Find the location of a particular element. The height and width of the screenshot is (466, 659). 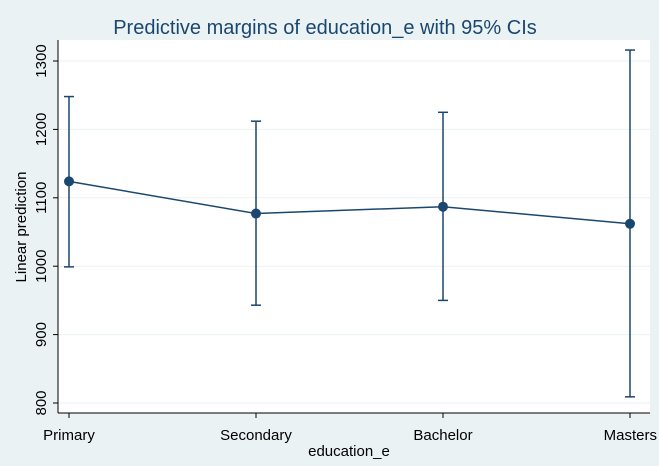

x-tick-label: Primary is located at coordinates (69, 435).